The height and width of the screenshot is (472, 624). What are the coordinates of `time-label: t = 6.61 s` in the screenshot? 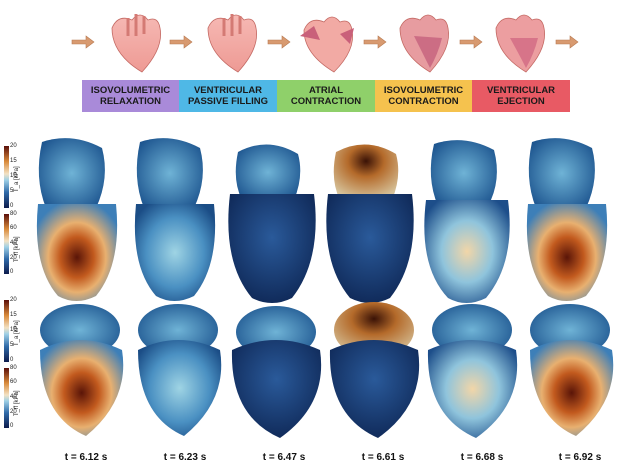 It's located at (383, 457).